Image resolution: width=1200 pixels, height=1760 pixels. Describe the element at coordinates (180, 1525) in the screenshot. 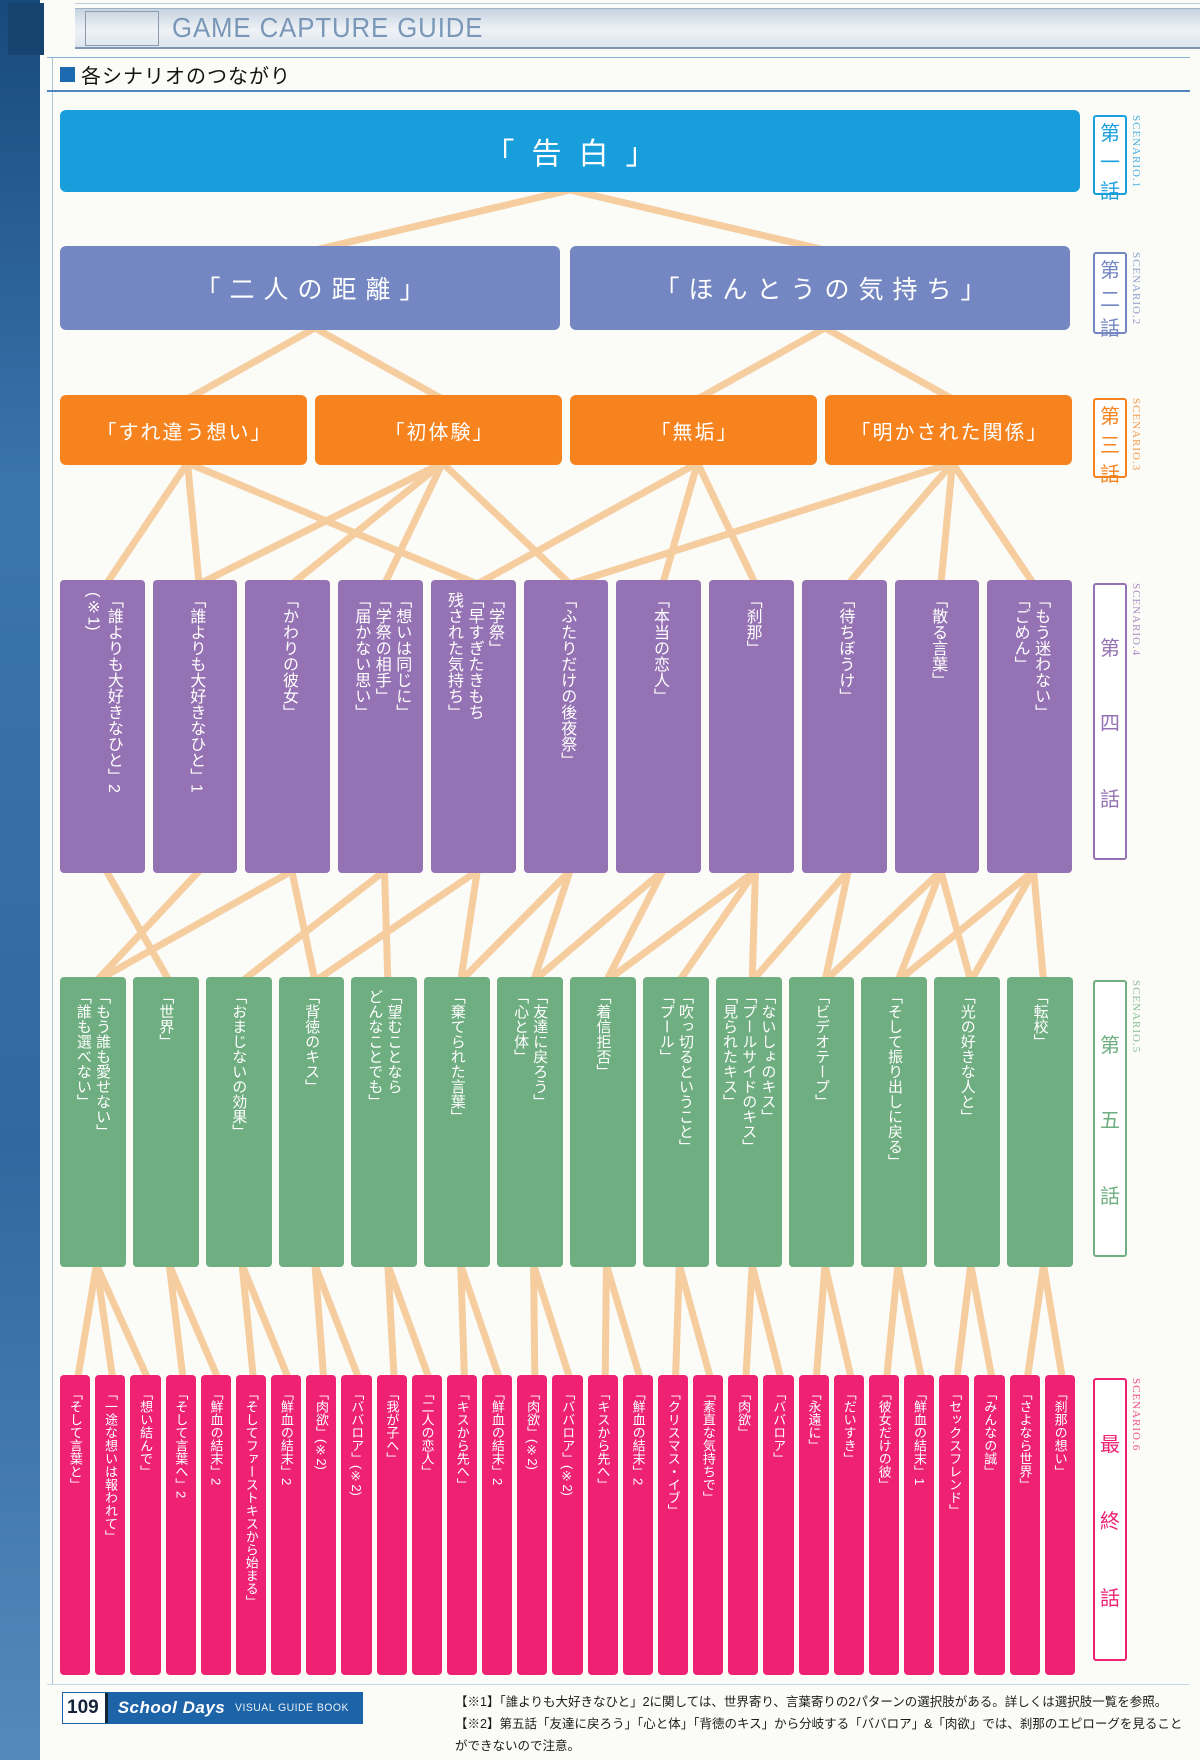

I see `scenario-bar-6-4: 「そして言葉へ」2` at that location.